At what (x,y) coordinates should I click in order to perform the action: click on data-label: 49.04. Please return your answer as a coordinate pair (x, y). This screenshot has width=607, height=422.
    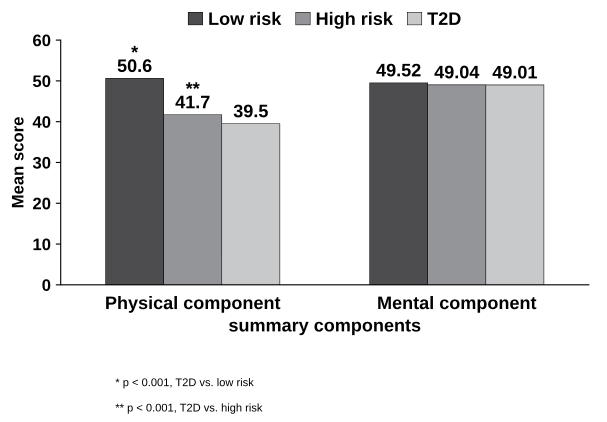
    Looking at the image, I should click on (457, 72).